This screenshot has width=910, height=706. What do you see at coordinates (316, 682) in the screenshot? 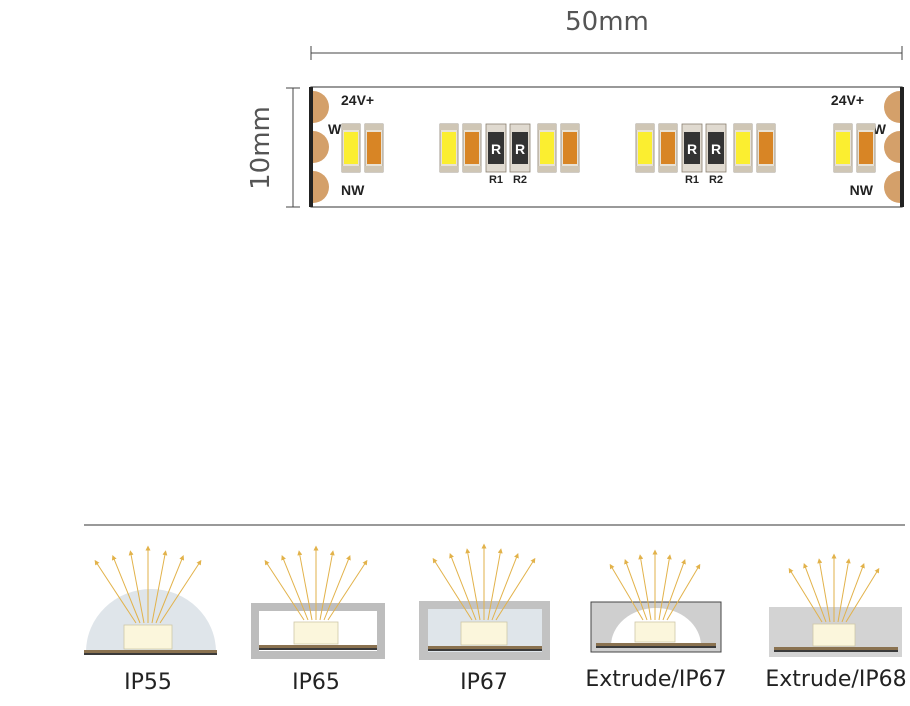
I see `ip-label: IP65` at bounding box center [316, 682].